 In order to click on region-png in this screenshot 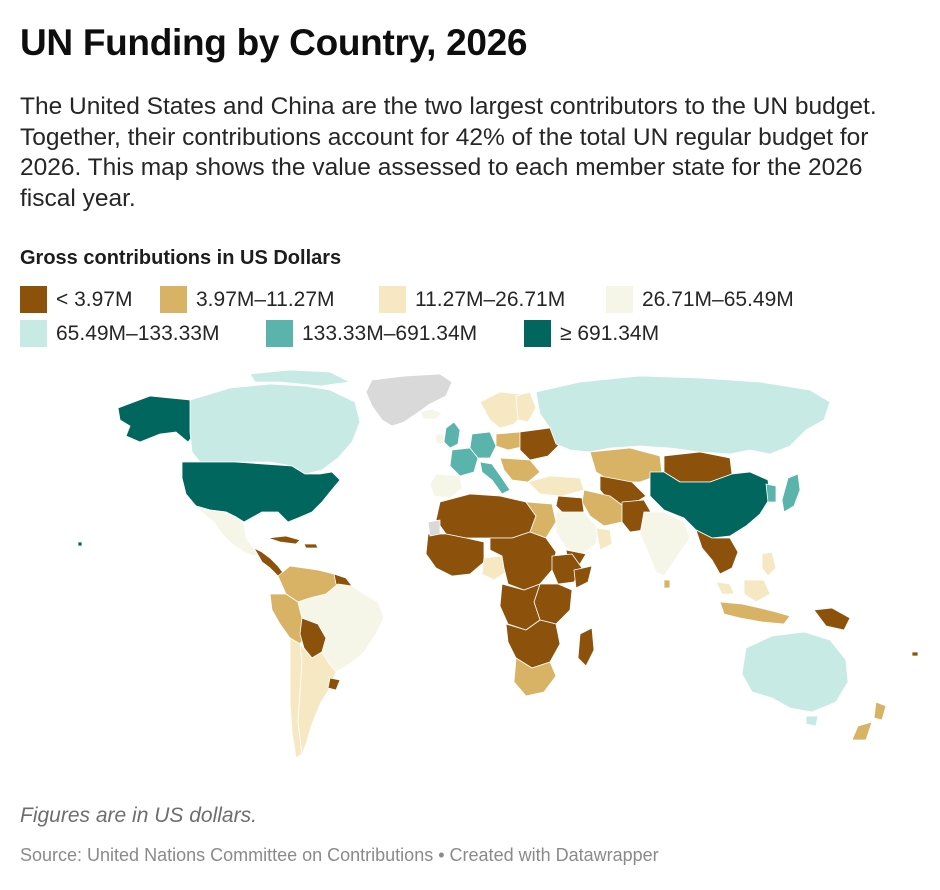, I will do `click(832, 619)`.